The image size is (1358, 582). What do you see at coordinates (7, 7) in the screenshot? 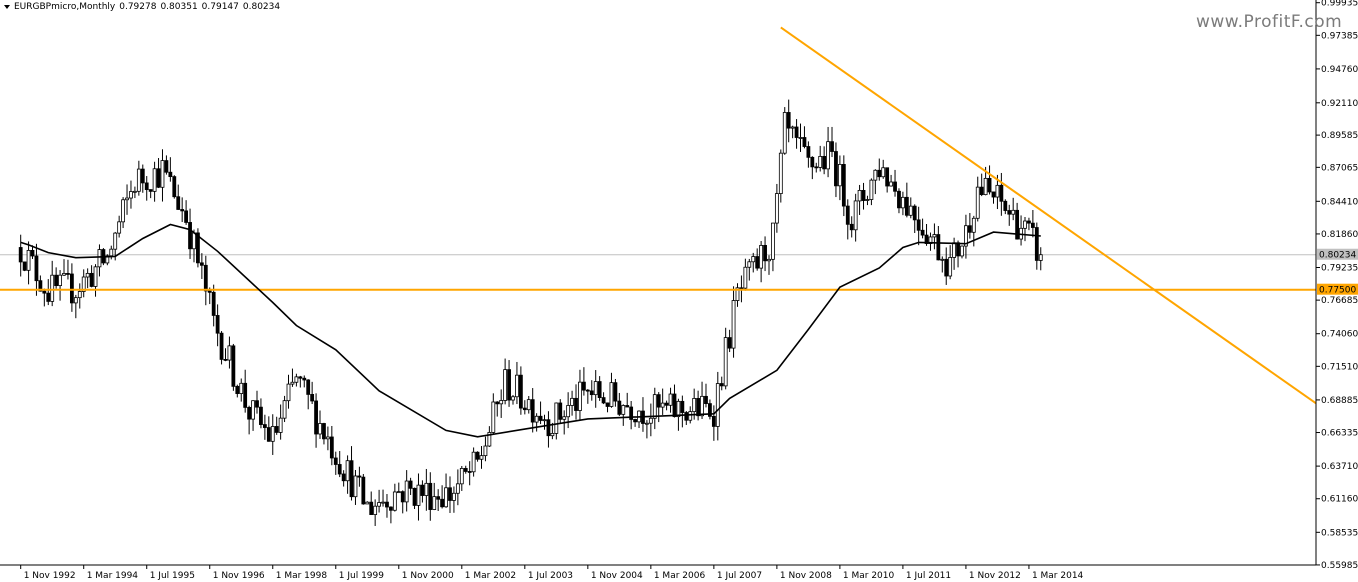
I see `dropdown-triangle-icon` at bounding box center [7, 7].